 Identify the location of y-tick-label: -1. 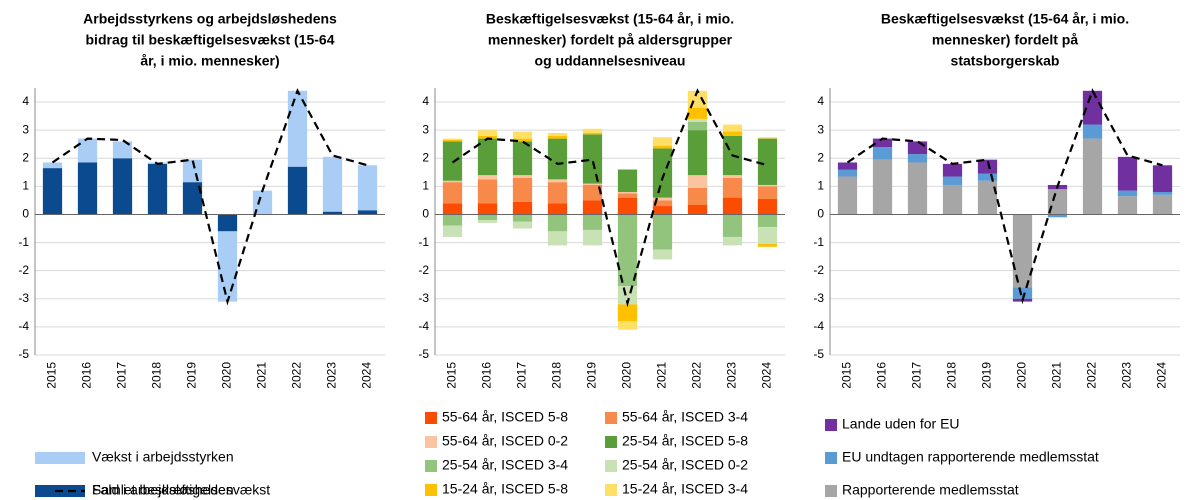
(818, 242).